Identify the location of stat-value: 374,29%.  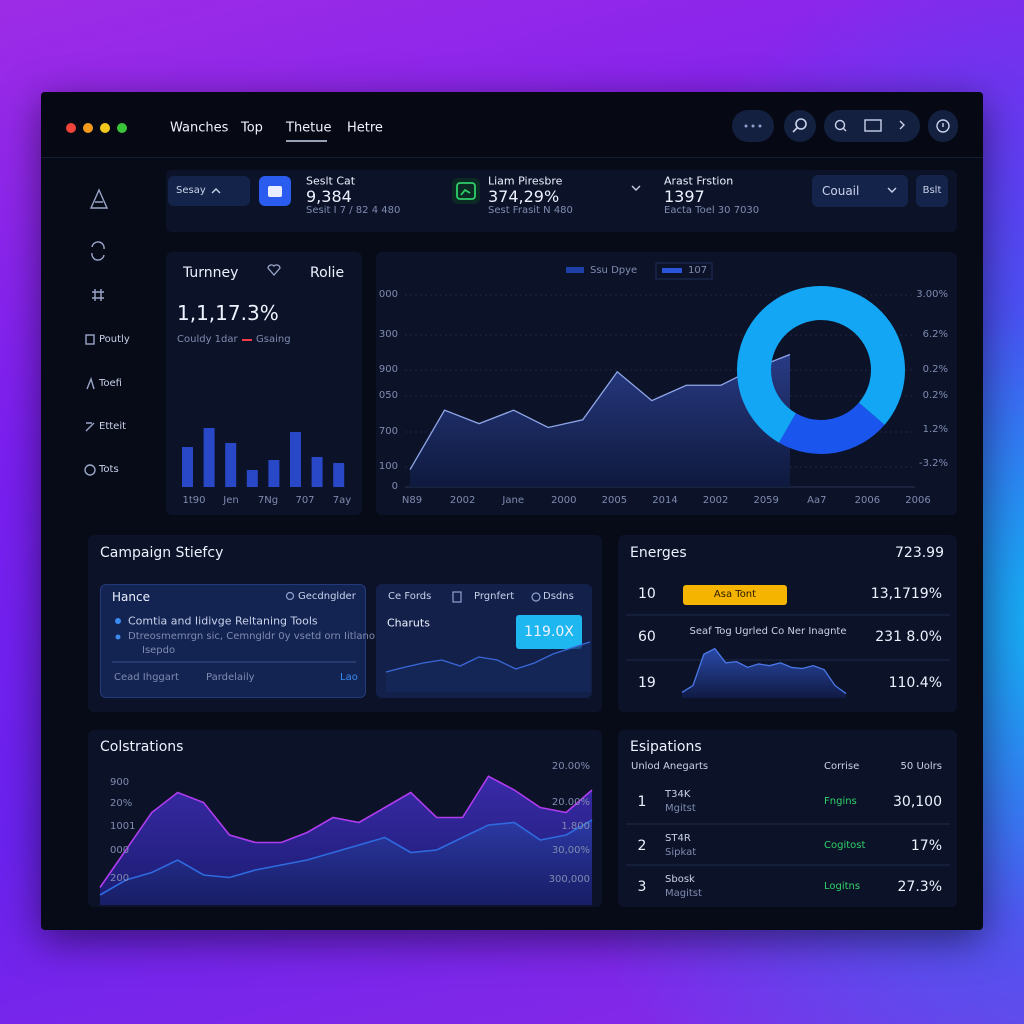
(524, 196).